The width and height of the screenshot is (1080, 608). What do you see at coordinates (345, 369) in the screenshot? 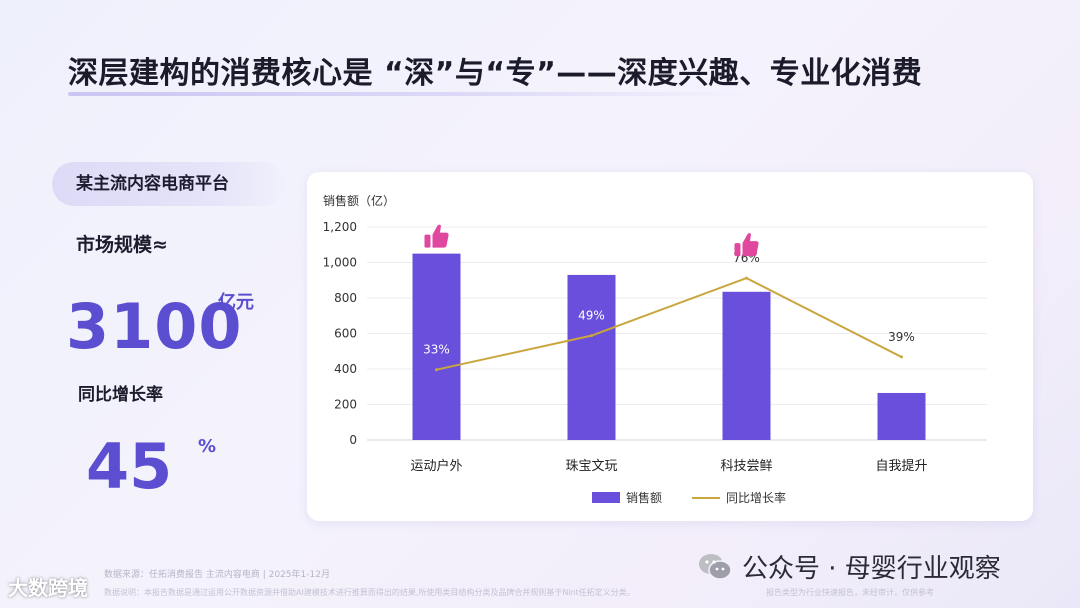
I see `y-tick-label: 400` at bounding box center [345, 369].